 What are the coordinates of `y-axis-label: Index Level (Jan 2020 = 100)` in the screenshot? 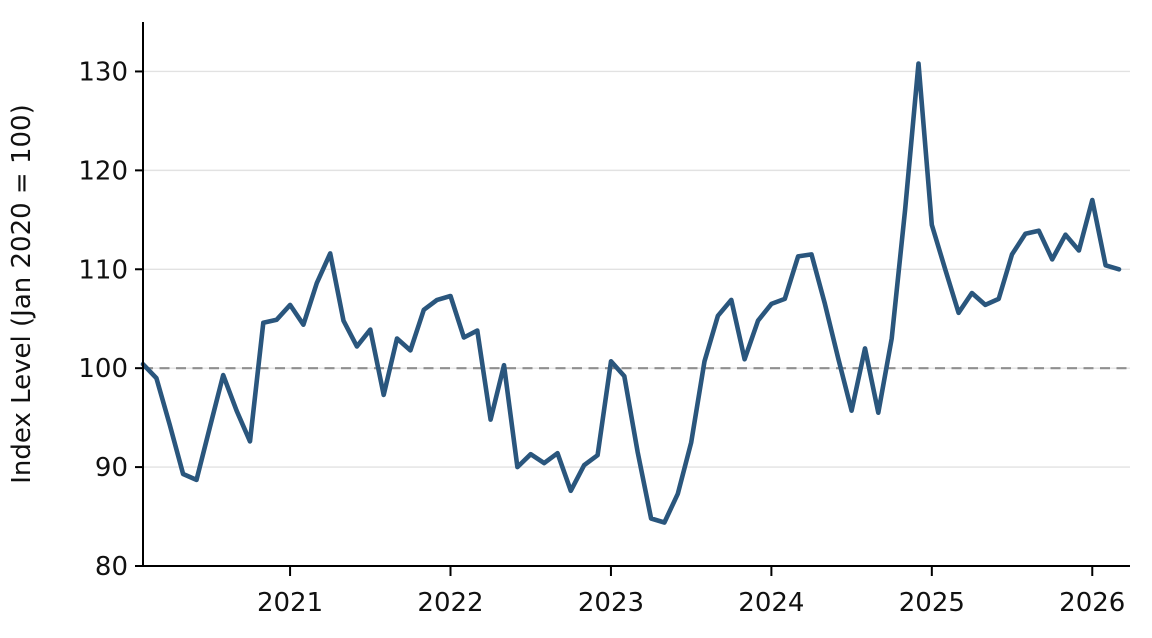 It's located at (22, 293).